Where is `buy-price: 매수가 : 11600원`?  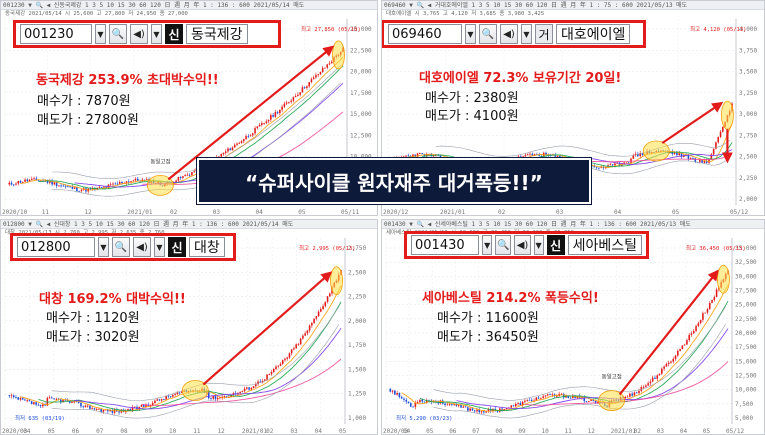 buy-price: 매수가 : 11600원 is located at coordinates (488, 318).